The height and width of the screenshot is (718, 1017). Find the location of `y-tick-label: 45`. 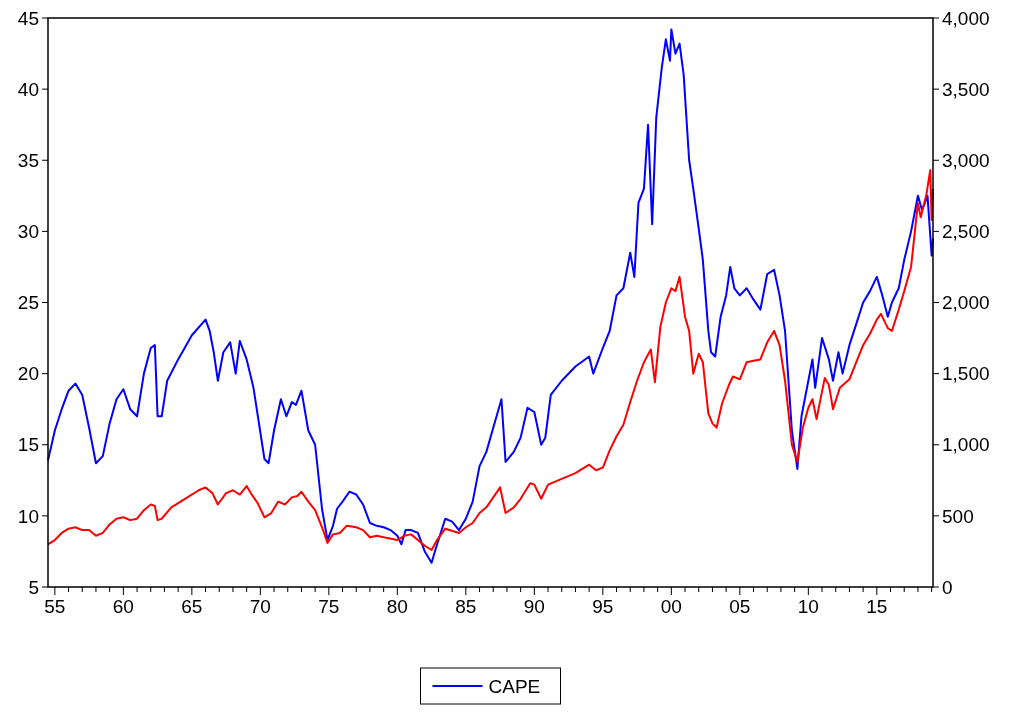

y-tick-label: 45 is located at coordinates (28, 18).